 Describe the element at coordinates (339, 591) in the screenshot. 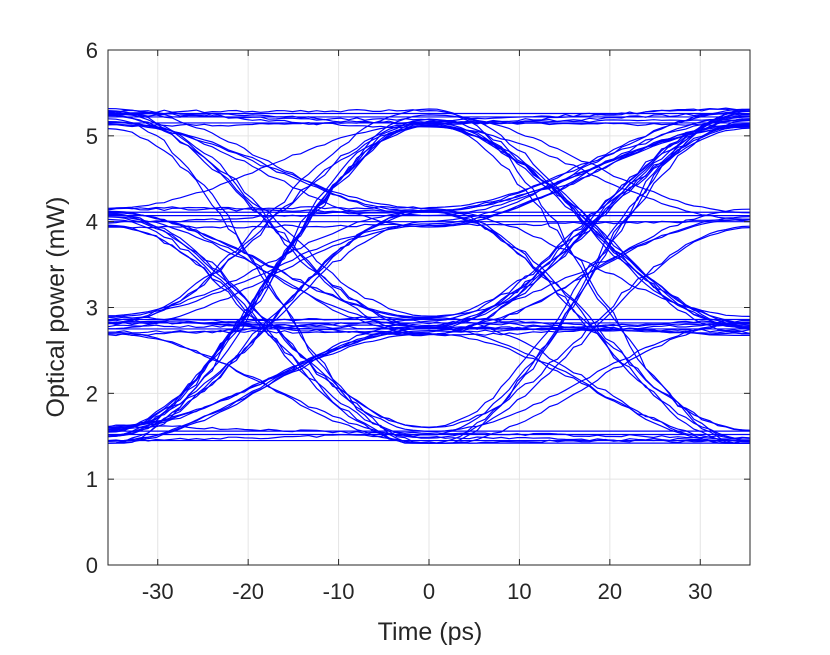

I see `x-tick-label: -10` at that location.